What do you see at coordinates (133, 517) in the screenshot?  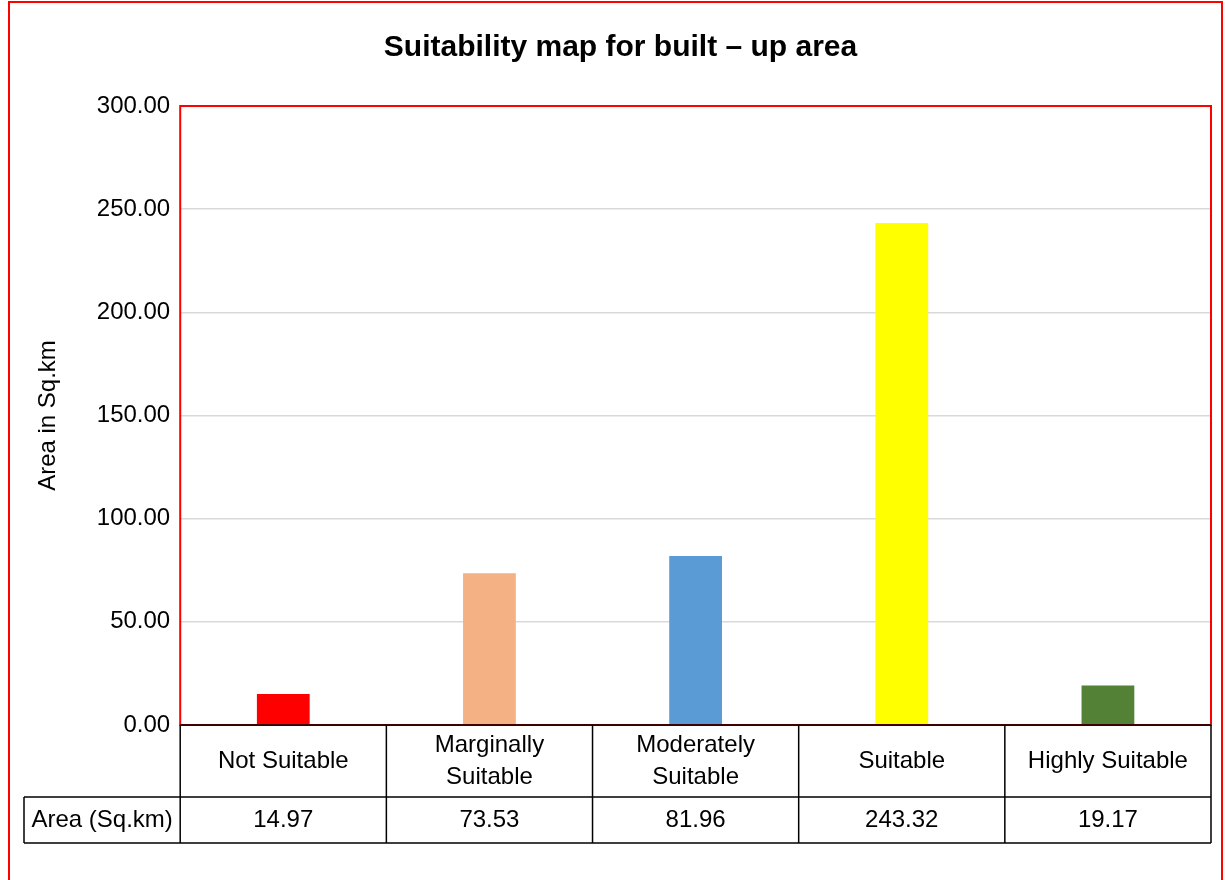 I see `y-tick-label: 100.00` at bounding box center [133, 517].